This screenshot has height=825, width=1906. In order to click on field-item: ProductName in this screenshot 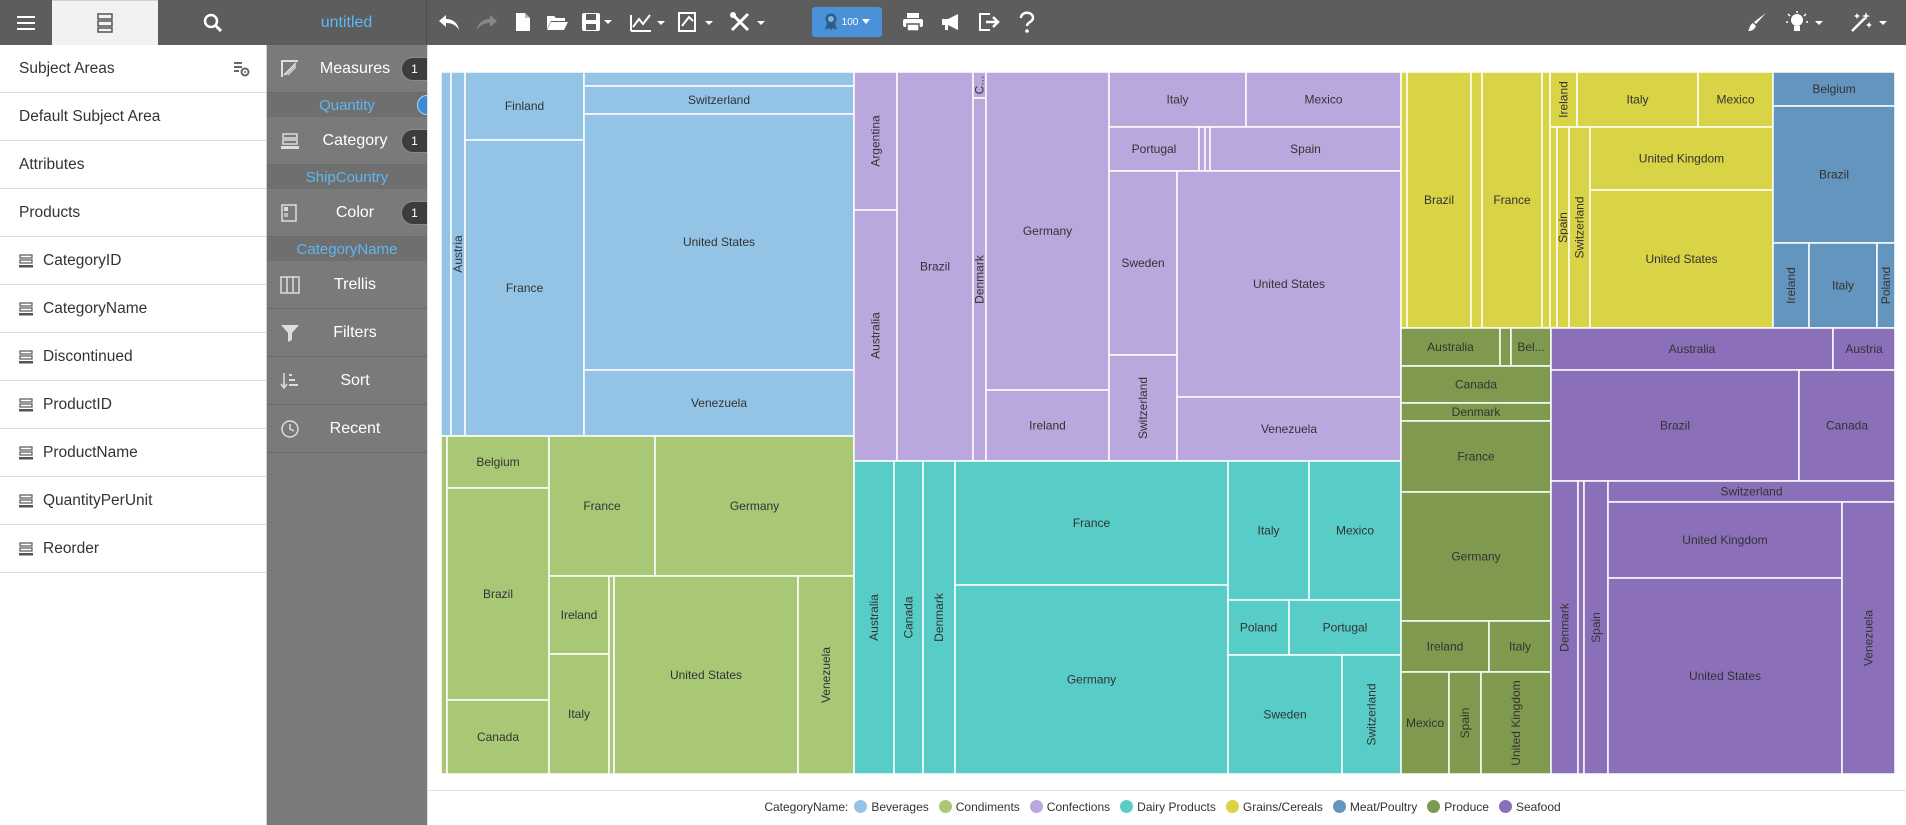, I will do `click(133, 453)`.